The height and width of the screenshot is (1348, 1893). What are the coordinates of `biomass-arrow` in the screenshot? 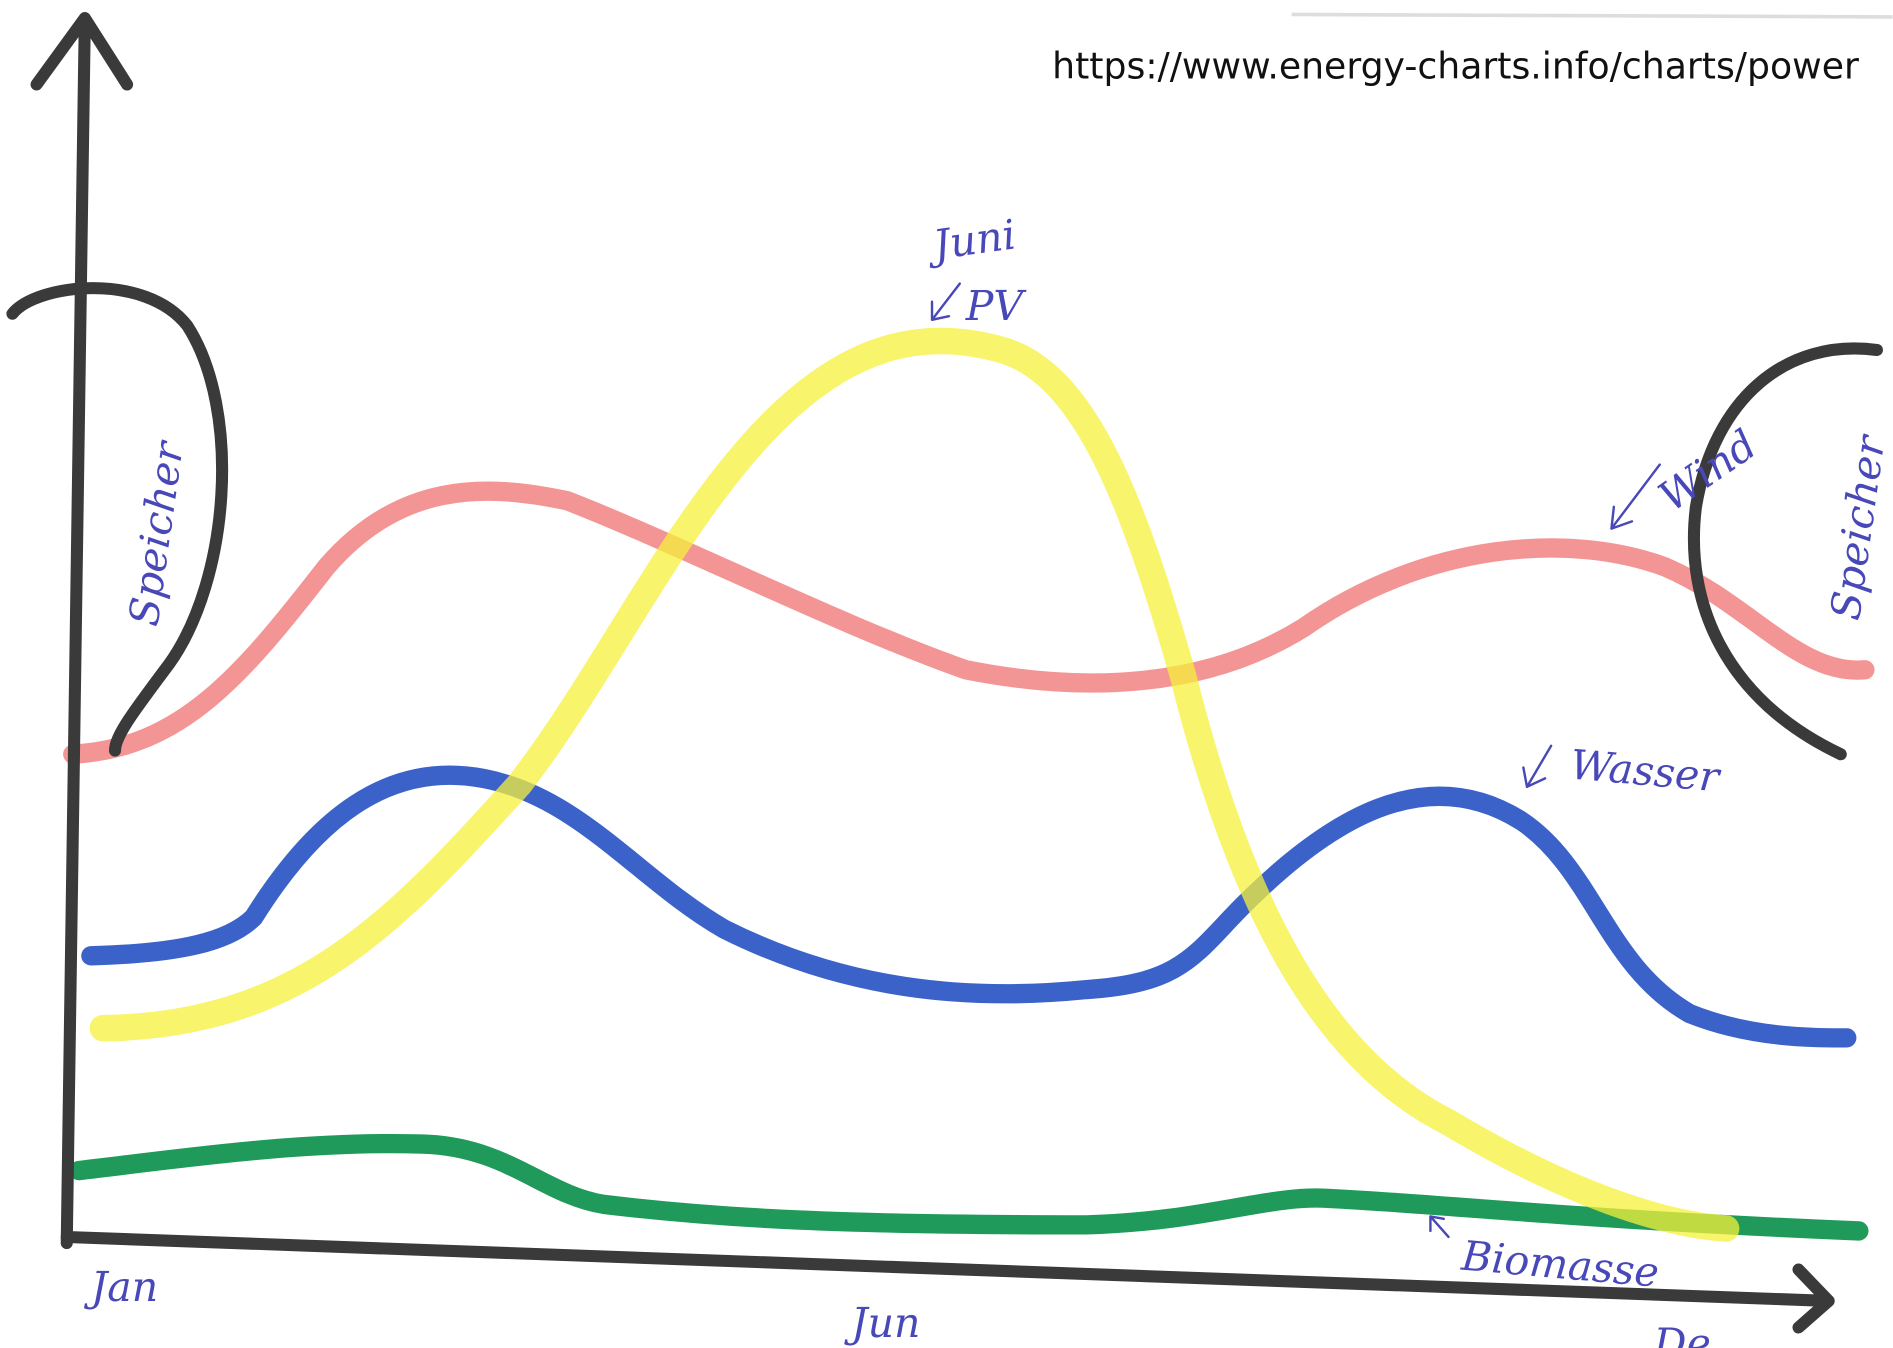 It's located at (1439, 1227).